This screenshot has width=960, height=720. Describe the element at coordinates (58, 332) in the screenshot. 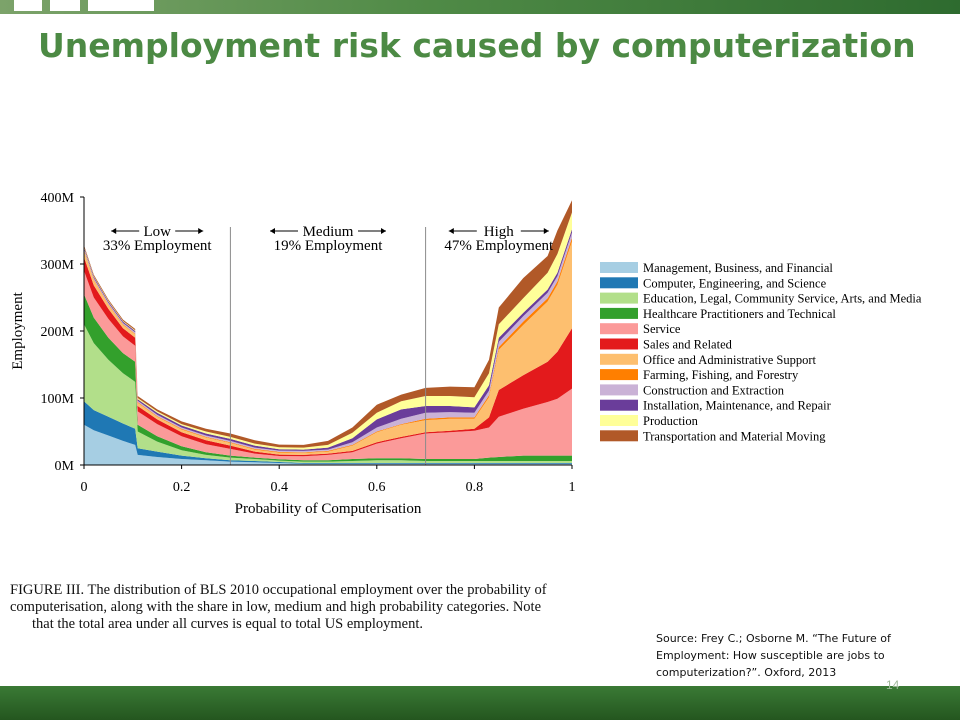

I see `y-tick-label: 200M` at that location.